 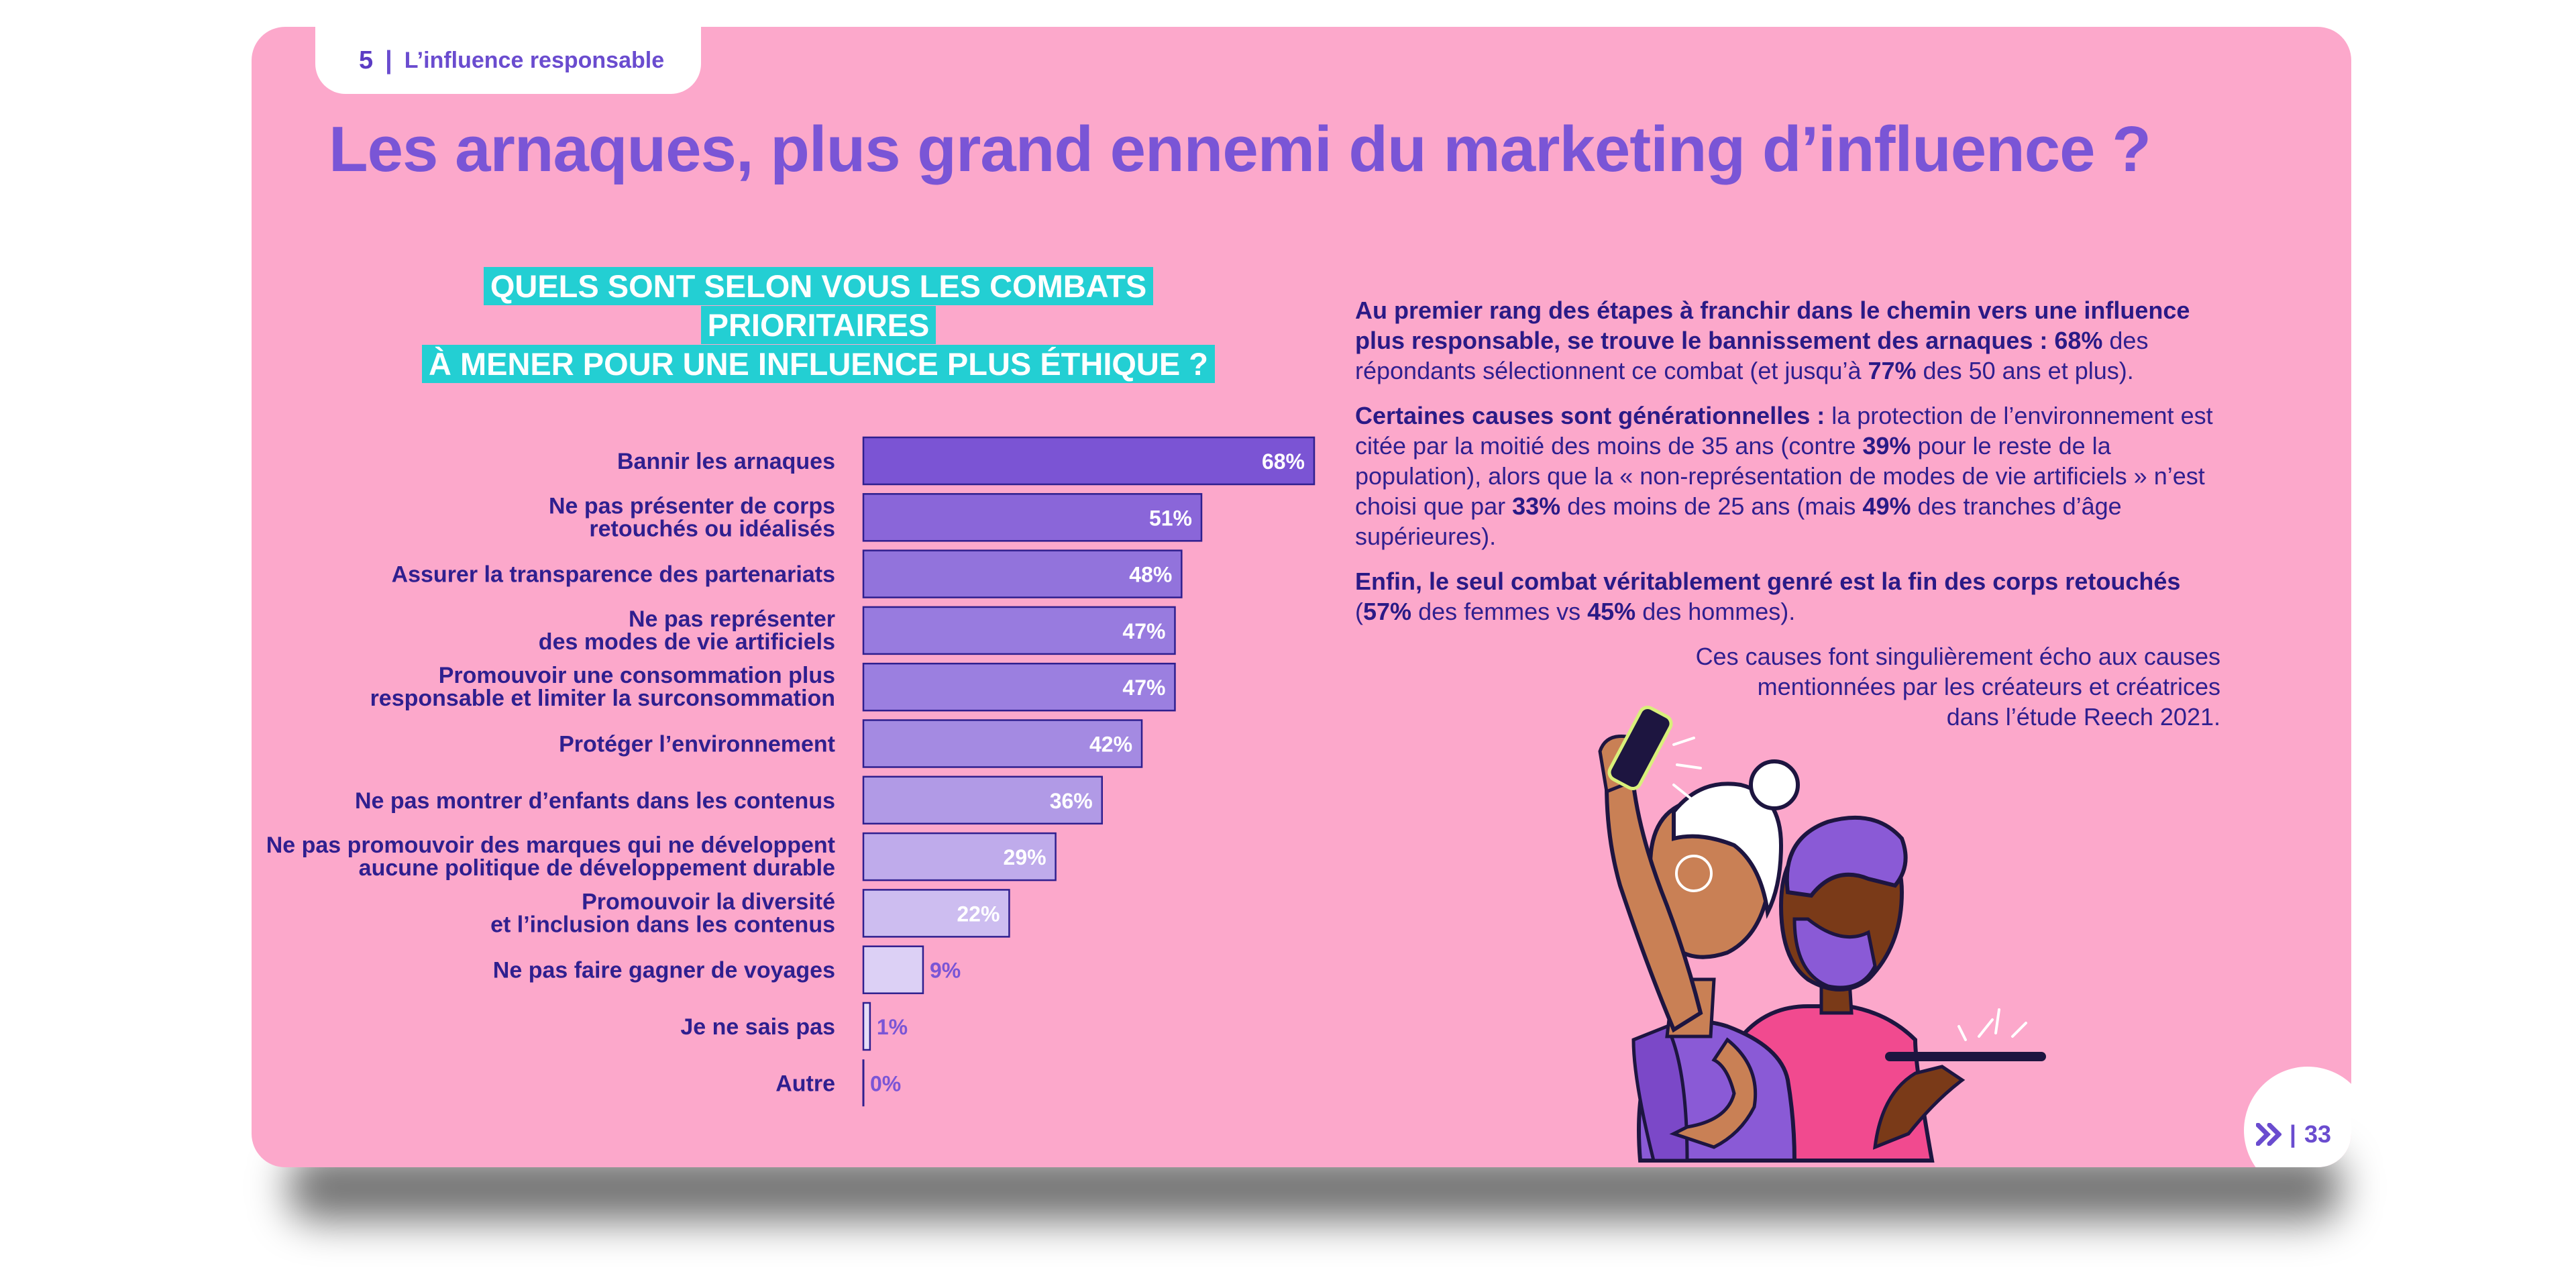 I want to click on category-label-4-line-0: Promouvoir une consommation plus, so click(x=637, y=675).